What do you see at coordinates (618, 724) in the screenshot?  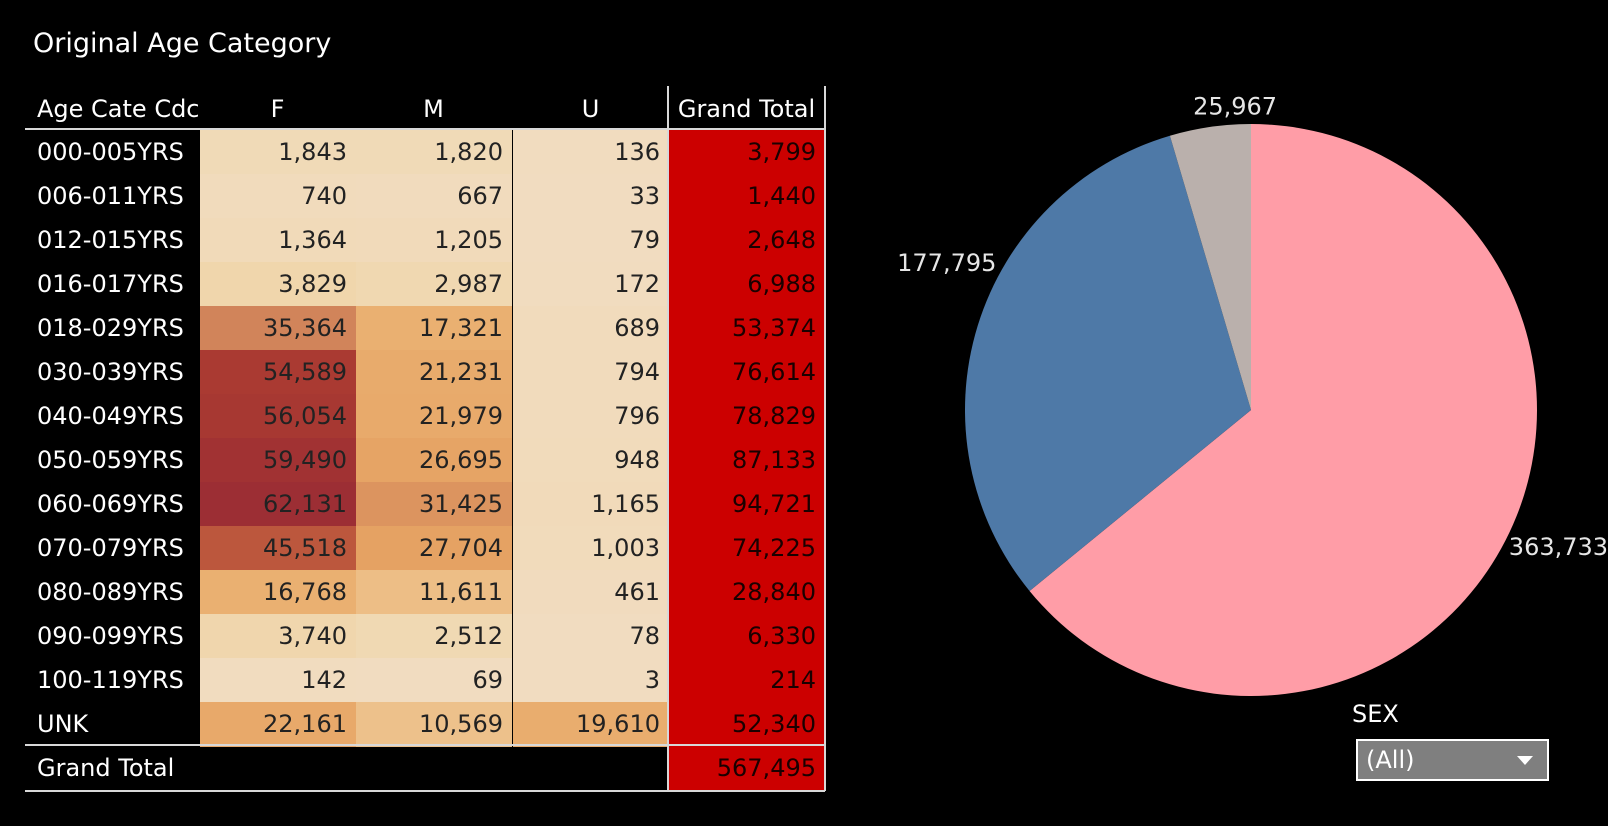 I see `cell-value: 19,610` at bounding box center [618, 724].